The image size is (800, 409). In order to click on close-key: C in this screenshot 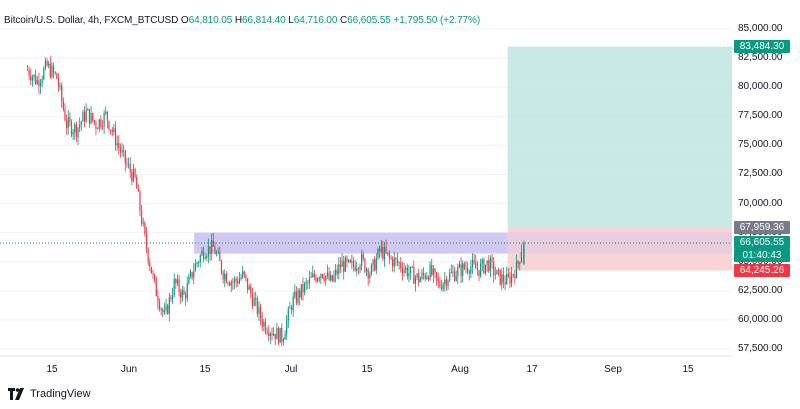, I will do `click(344, 20)`.